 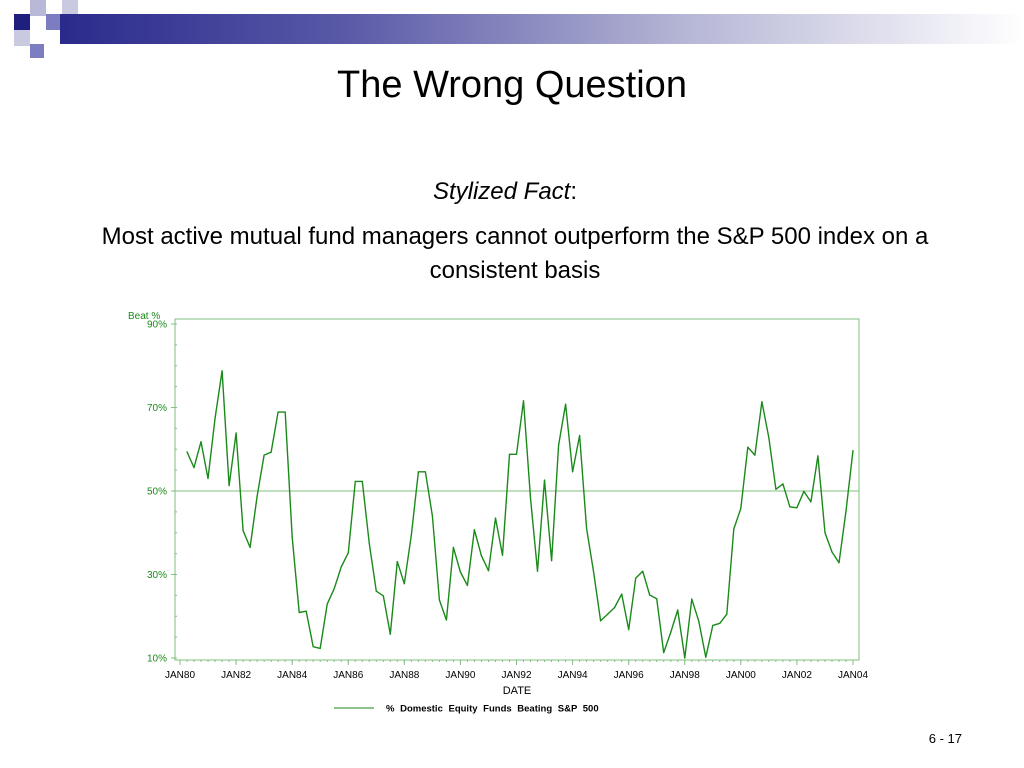 What do you see at coordinates (741, 675) in the screenshot?
I see `x-tick-label: JAN00` at bounding box center [741, 675].